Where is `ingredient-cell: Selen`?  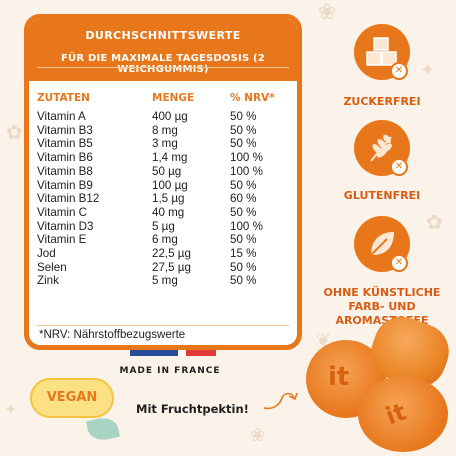
ingredient-cell: Selen is located at coordinates (94, 268).